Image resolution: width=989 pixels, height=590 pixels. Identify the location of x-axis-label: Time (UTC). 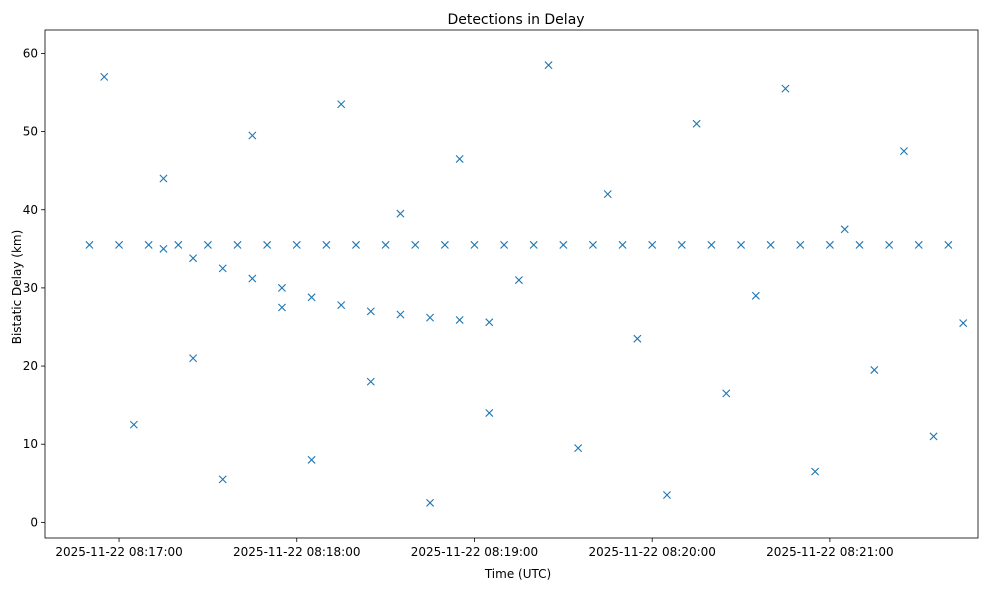
(517, 574).